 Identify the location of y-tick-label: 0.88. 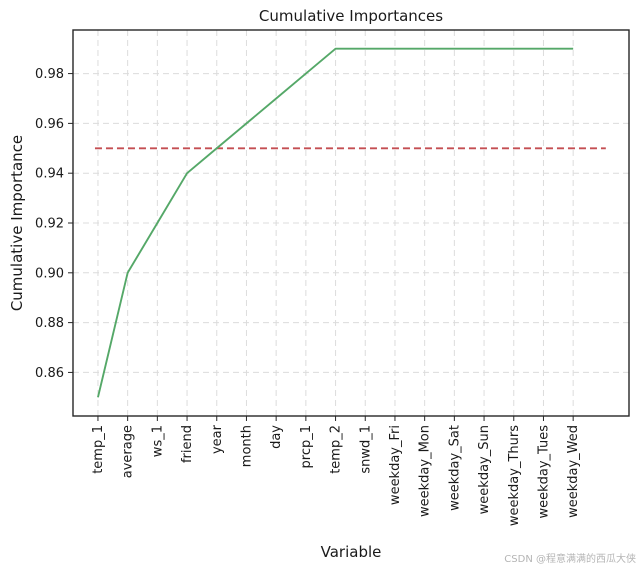
(49, 323).